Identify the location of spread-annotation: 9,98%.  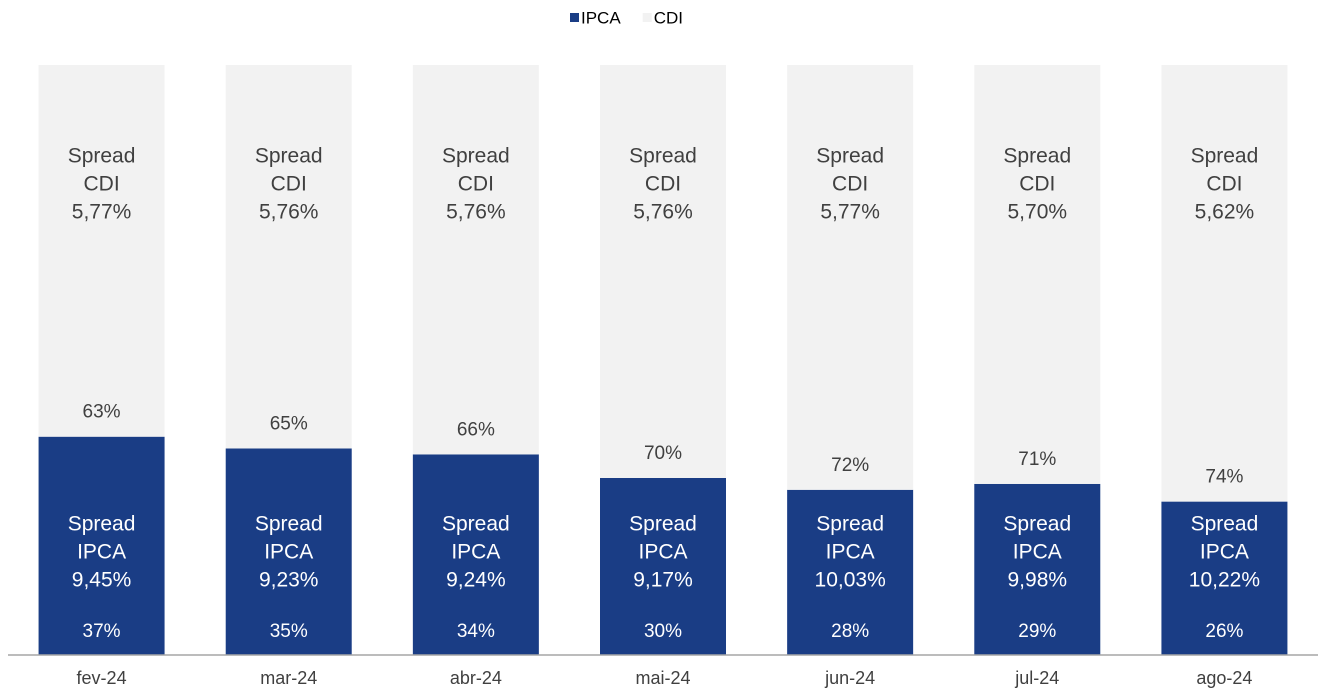
(1038, 580).